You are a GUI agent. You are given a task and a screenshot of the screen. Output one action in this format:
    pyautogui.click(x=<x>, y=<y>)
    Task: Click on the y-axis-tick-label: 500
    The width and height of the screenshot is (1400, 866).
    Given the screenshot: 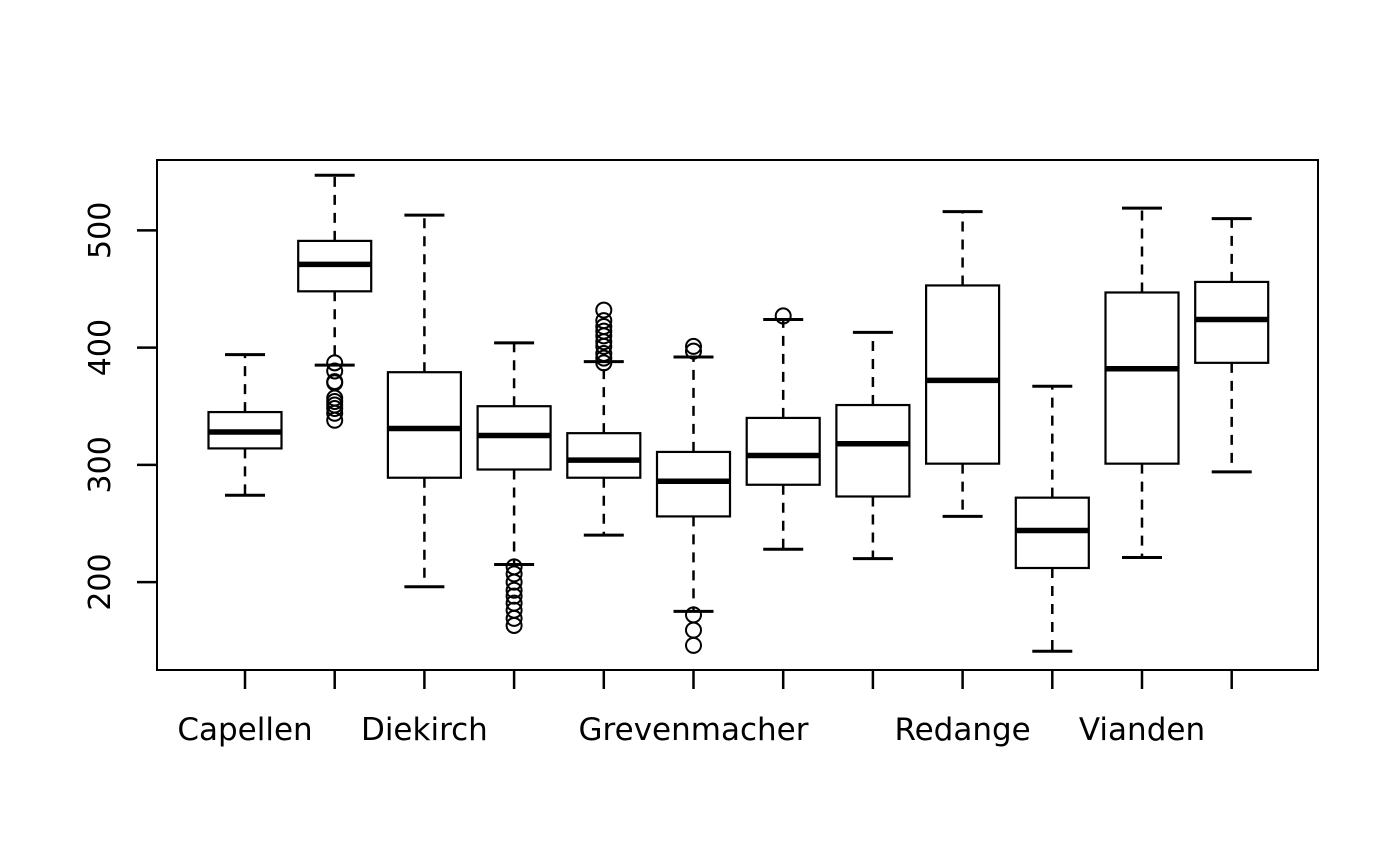 What is the action you would take?
    pyautogui.click(x=100, y=230)
    